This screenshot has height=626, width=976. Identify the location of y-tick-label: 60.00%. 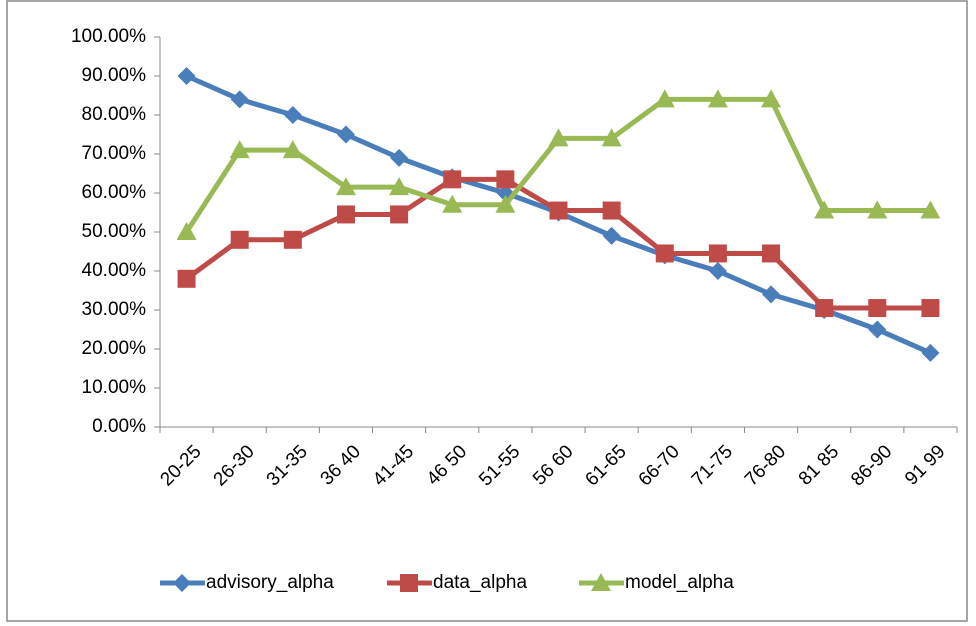
(114, 192).